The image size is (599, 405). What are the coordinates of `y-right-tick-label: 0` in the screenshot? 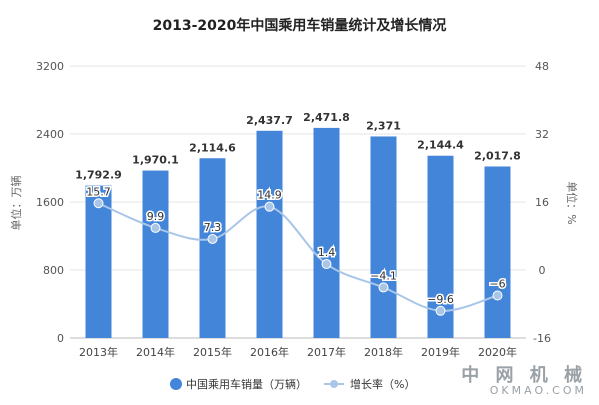 It's located at (542, 270).